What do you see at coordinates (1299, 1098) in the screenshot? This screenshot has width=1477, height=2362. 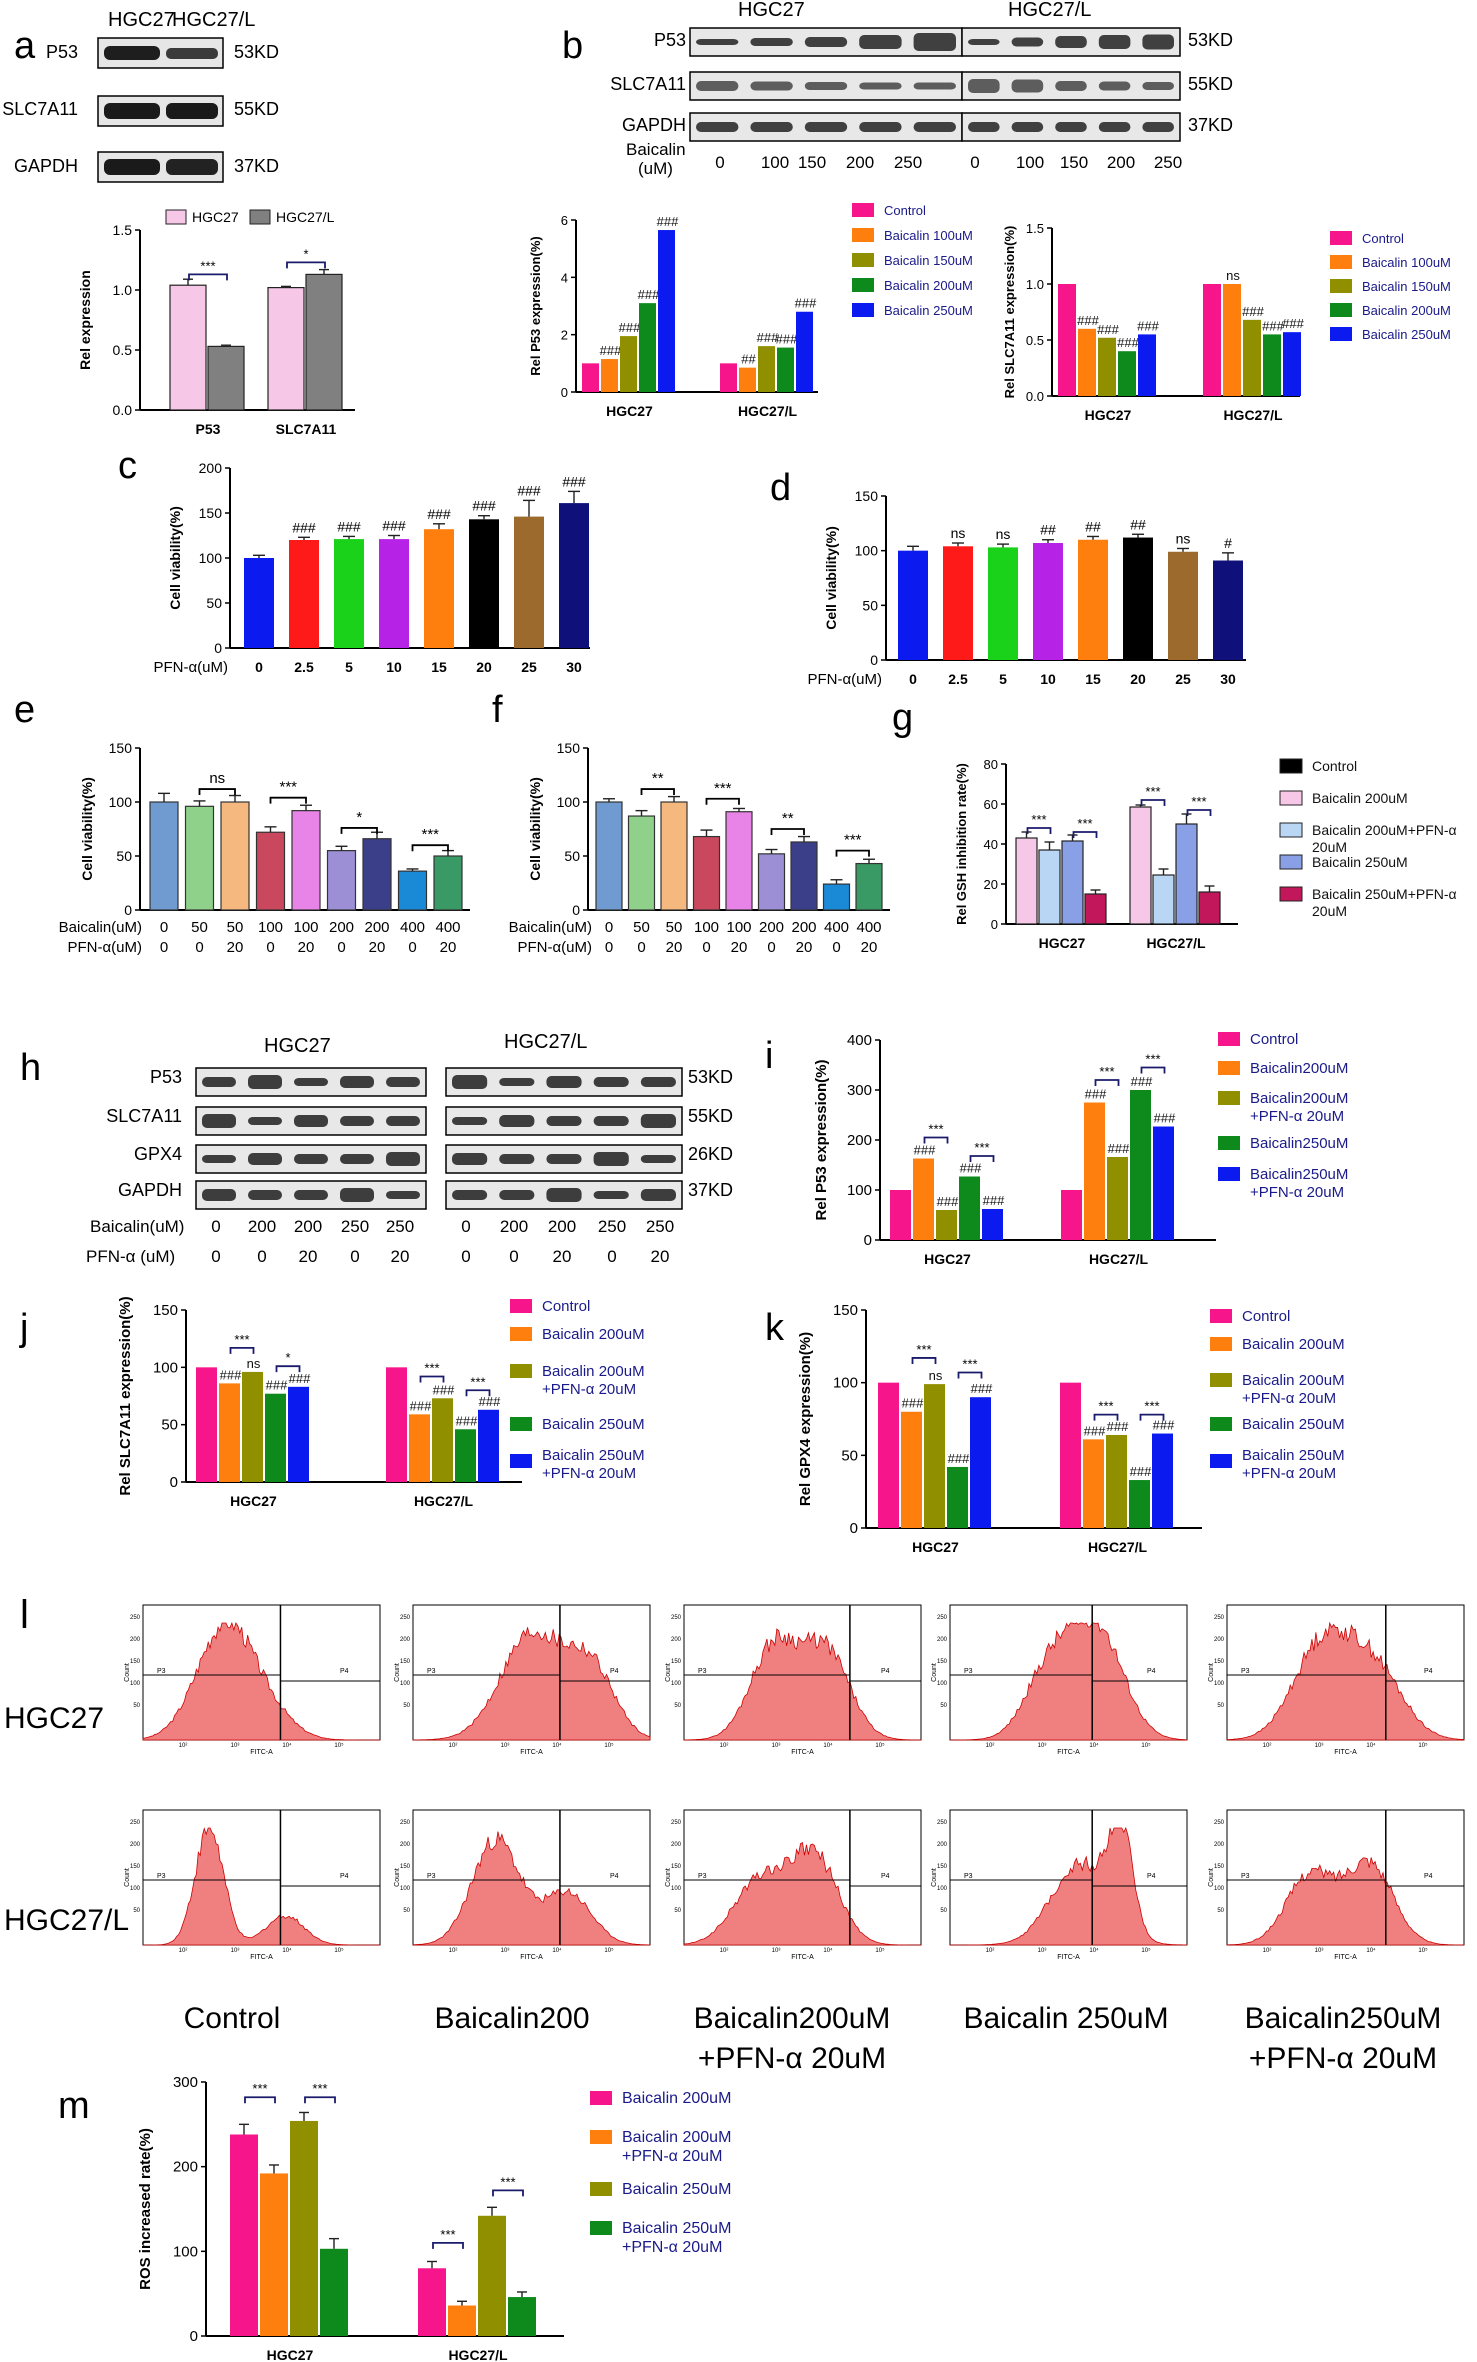 I see `legend-label: Baicalin200uM` at bounding box center [1299, 1098].